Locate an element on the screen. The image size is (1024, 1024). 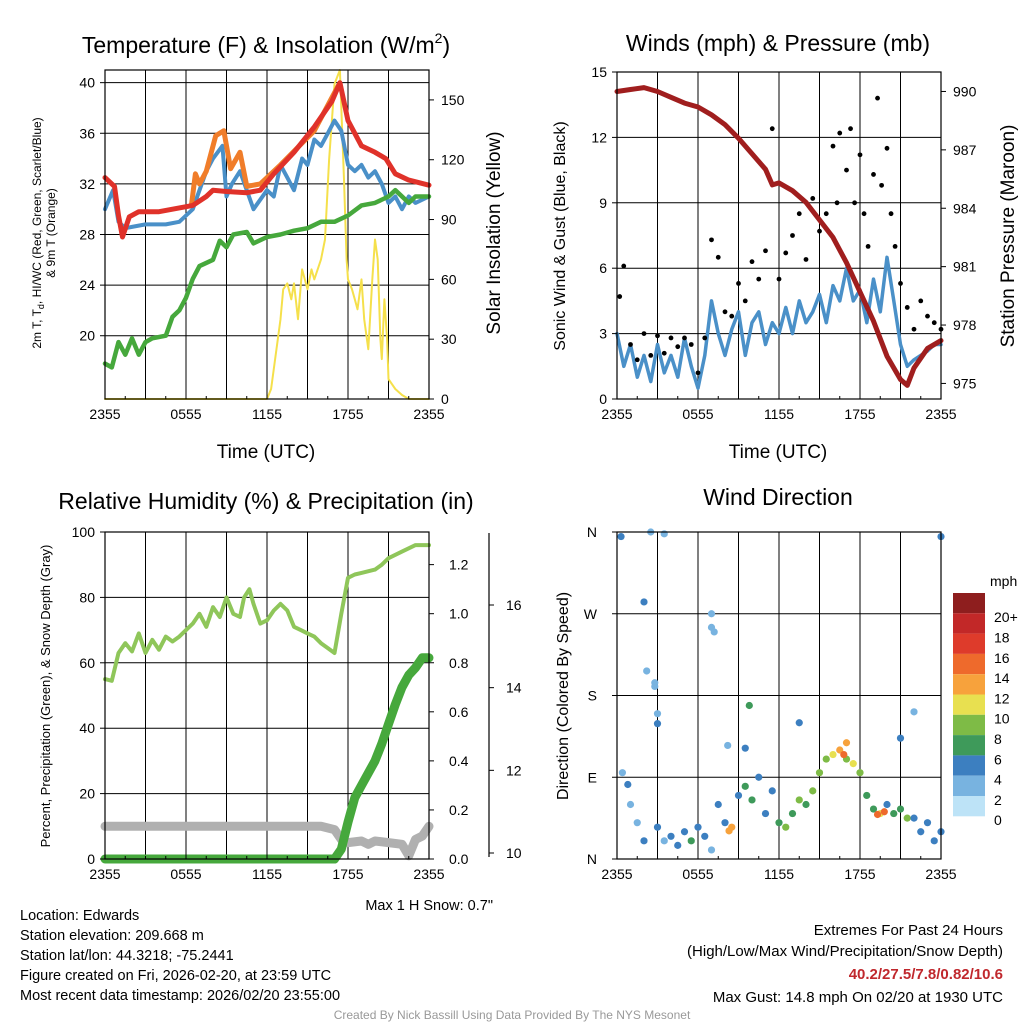
rh-y2tick-label: 1.0 is located at coordinates (459, 614).